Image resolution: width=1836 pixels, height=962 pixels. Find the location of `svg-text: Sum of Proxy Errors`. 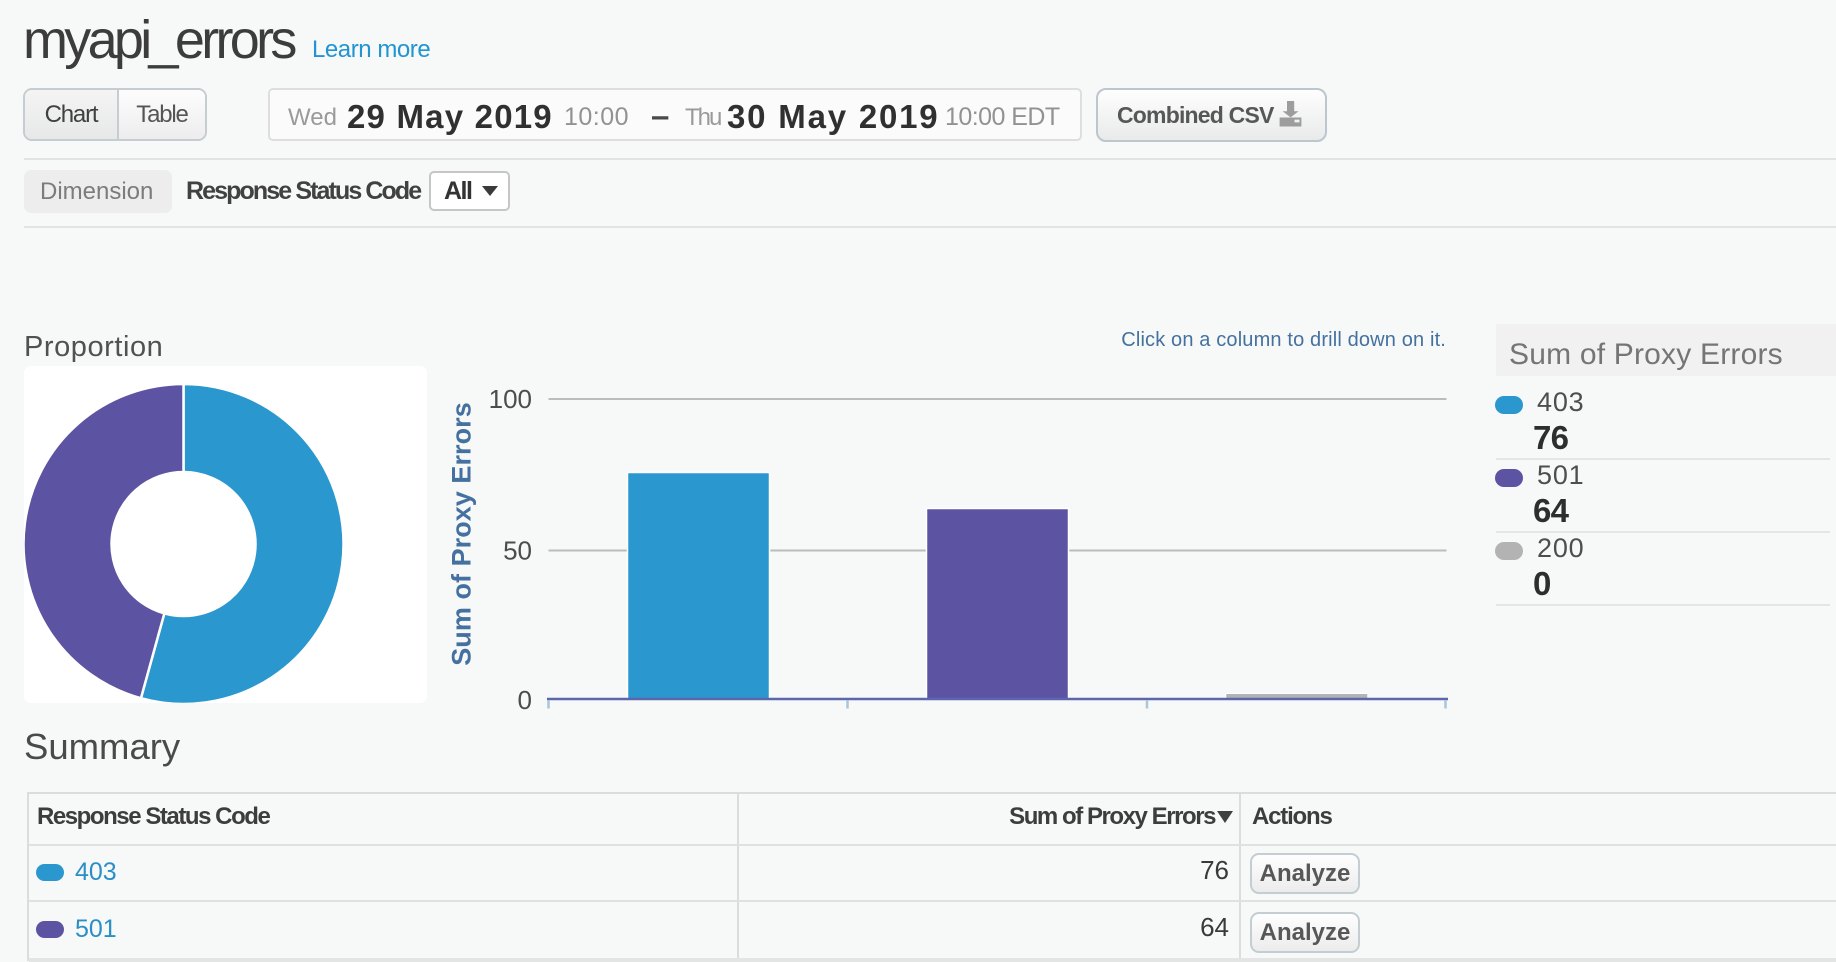

svg-text: Sum of Proxy Errors is located at coordinates (462, 534).